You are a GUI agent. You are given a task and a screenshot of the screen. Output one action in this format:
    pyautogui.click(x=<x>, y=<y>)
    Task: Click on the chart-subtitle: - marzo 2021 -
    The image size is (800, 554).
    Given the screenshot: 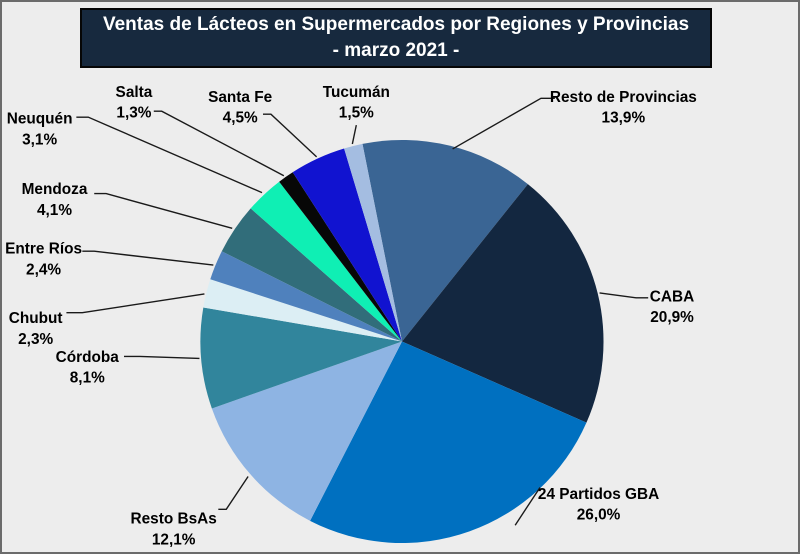 What is the action you would take?
    pyautogui.click(x=396, y=50)
    